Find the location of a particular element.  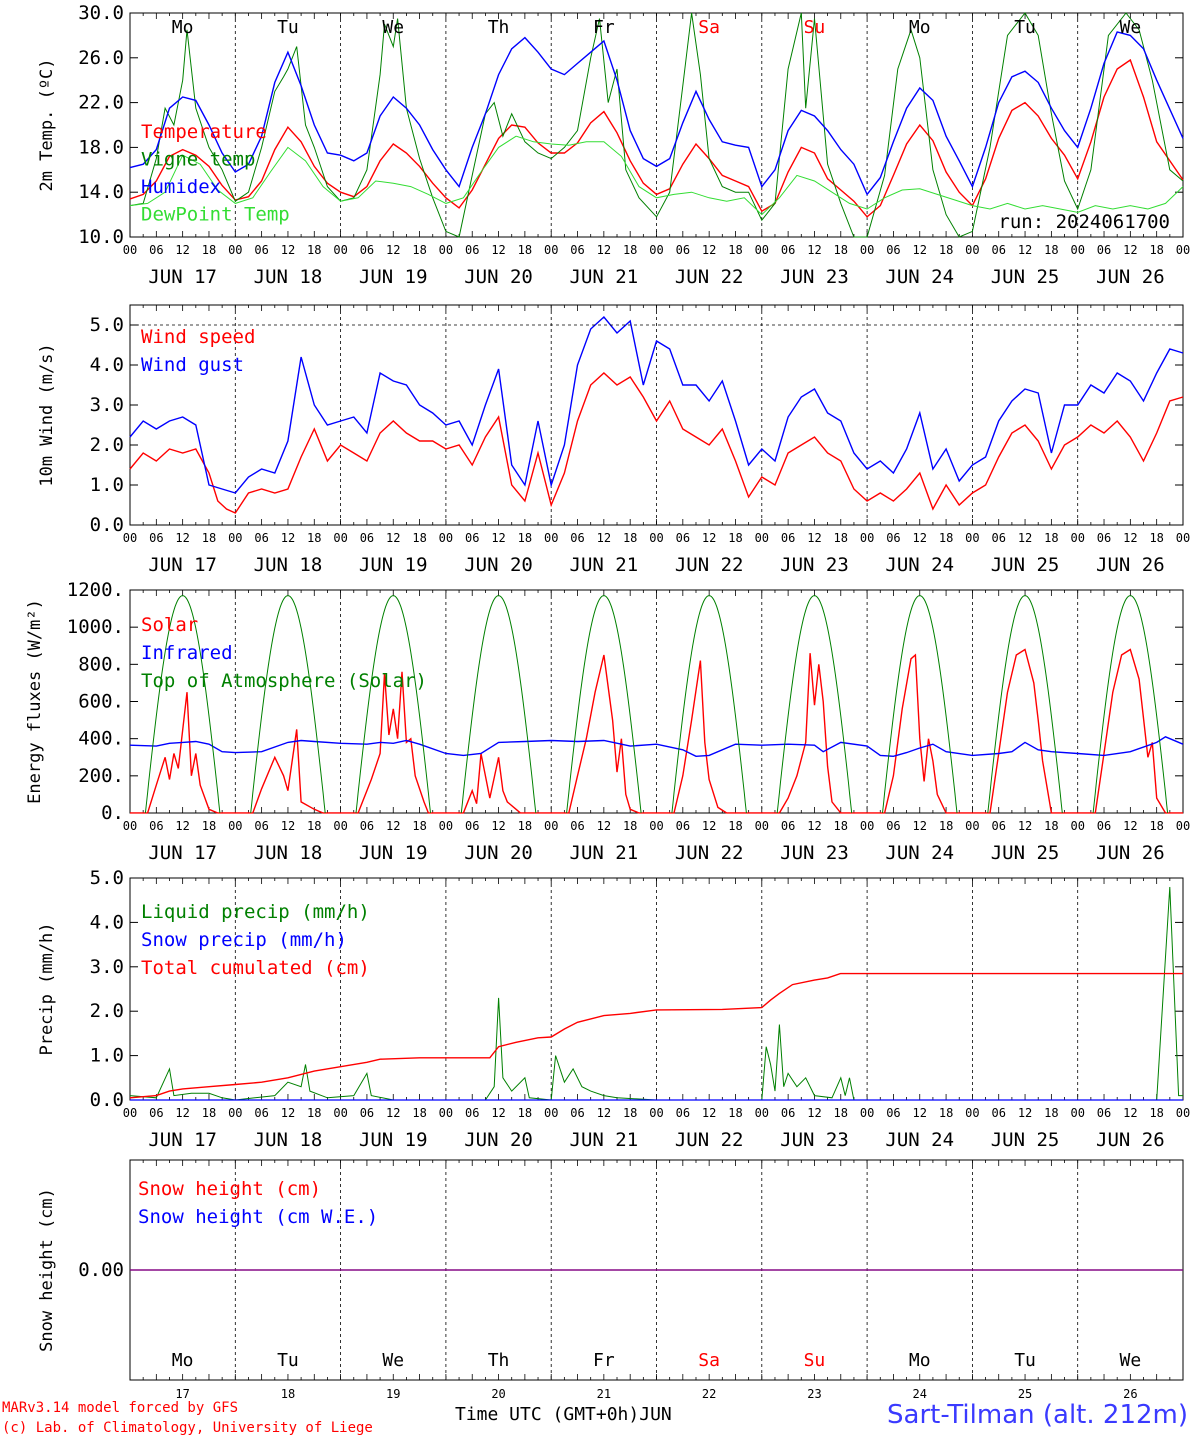

y-tick-label: 10.0 is located at coordinates (101, 237).